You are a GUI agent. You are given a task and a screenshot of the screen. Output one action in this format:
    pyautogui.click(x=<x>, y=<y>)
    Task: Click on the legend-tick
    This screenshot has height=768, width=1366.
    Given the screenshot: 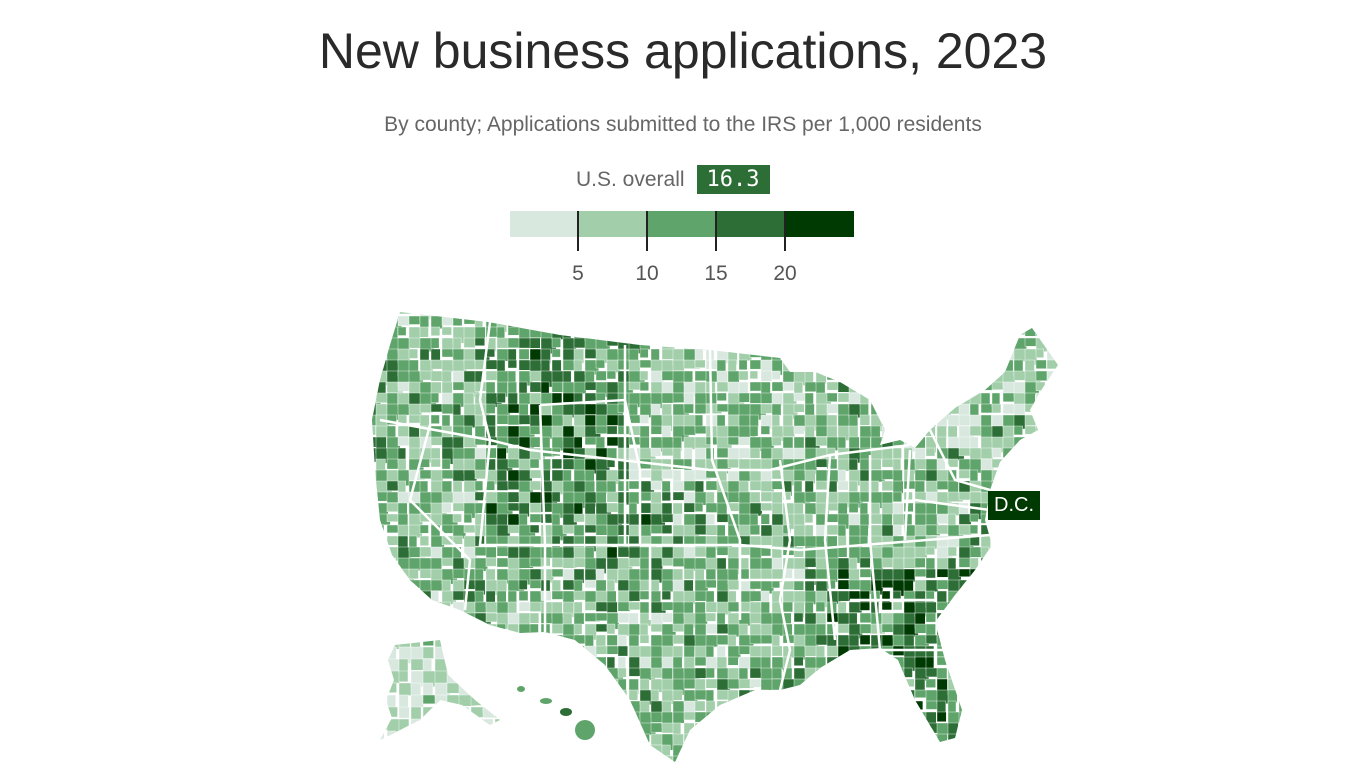 What is the action you would take?
    pyautogui.click(x=647, y=231)
    